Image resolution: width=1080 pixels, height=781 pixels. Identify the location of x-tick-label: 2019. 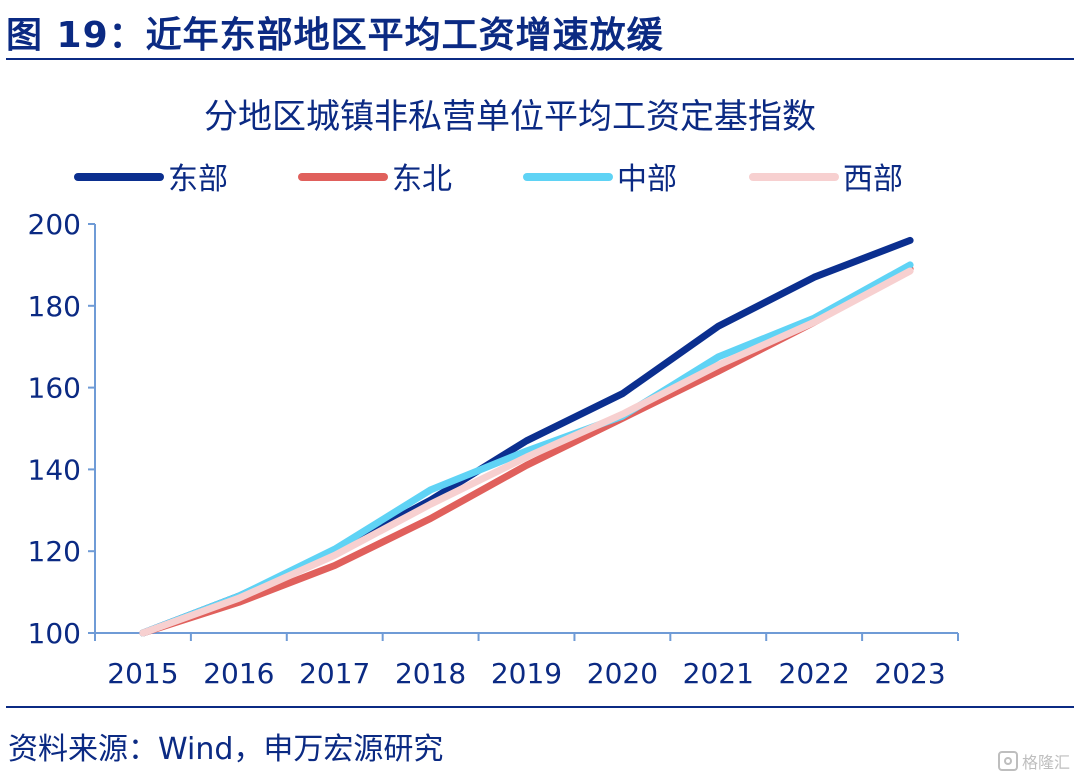
(526, 673).